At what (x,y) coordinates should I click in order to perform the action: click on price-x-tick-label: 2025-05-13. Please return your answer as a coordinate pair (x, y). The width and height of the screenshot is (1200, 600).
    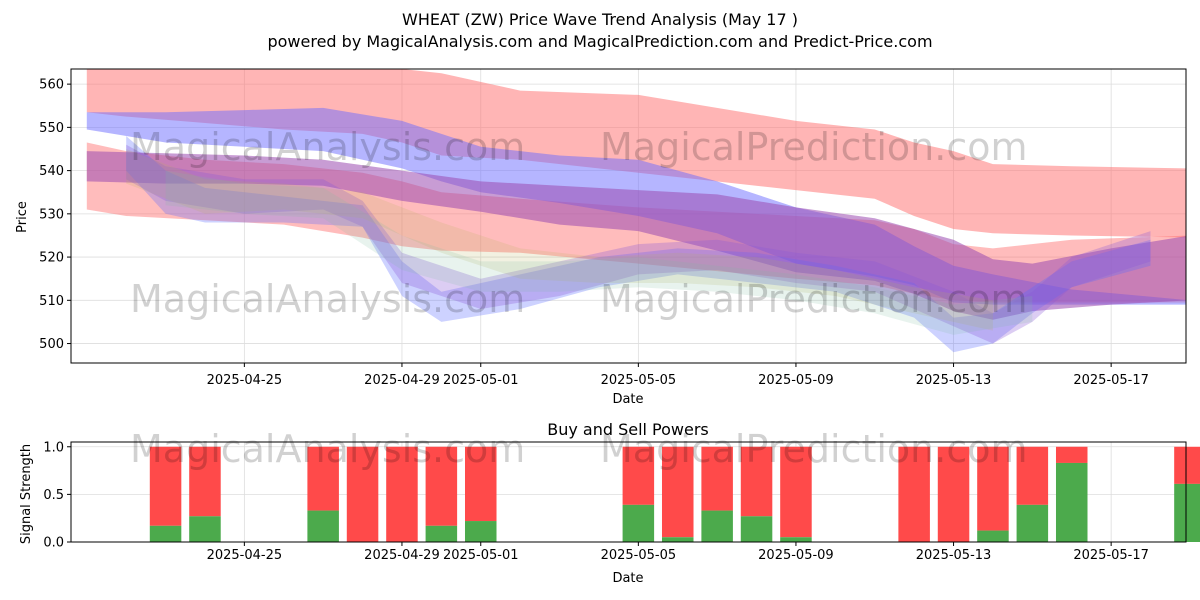
    Looking at the image, I should click on (954, 380).